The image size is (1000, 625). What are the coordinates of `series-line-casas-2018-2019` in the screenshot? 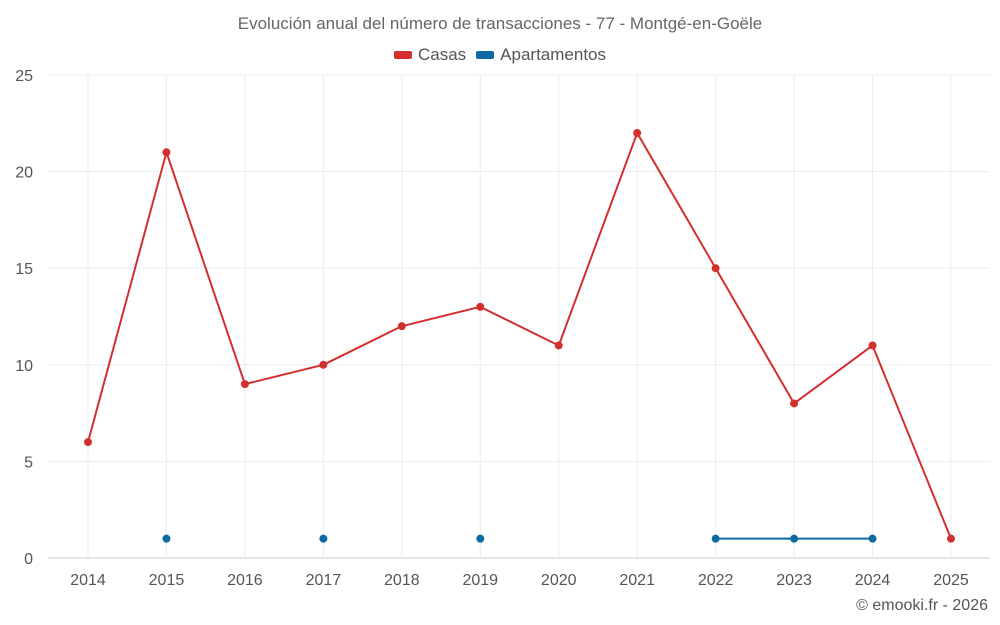 It's located at (441, 316).